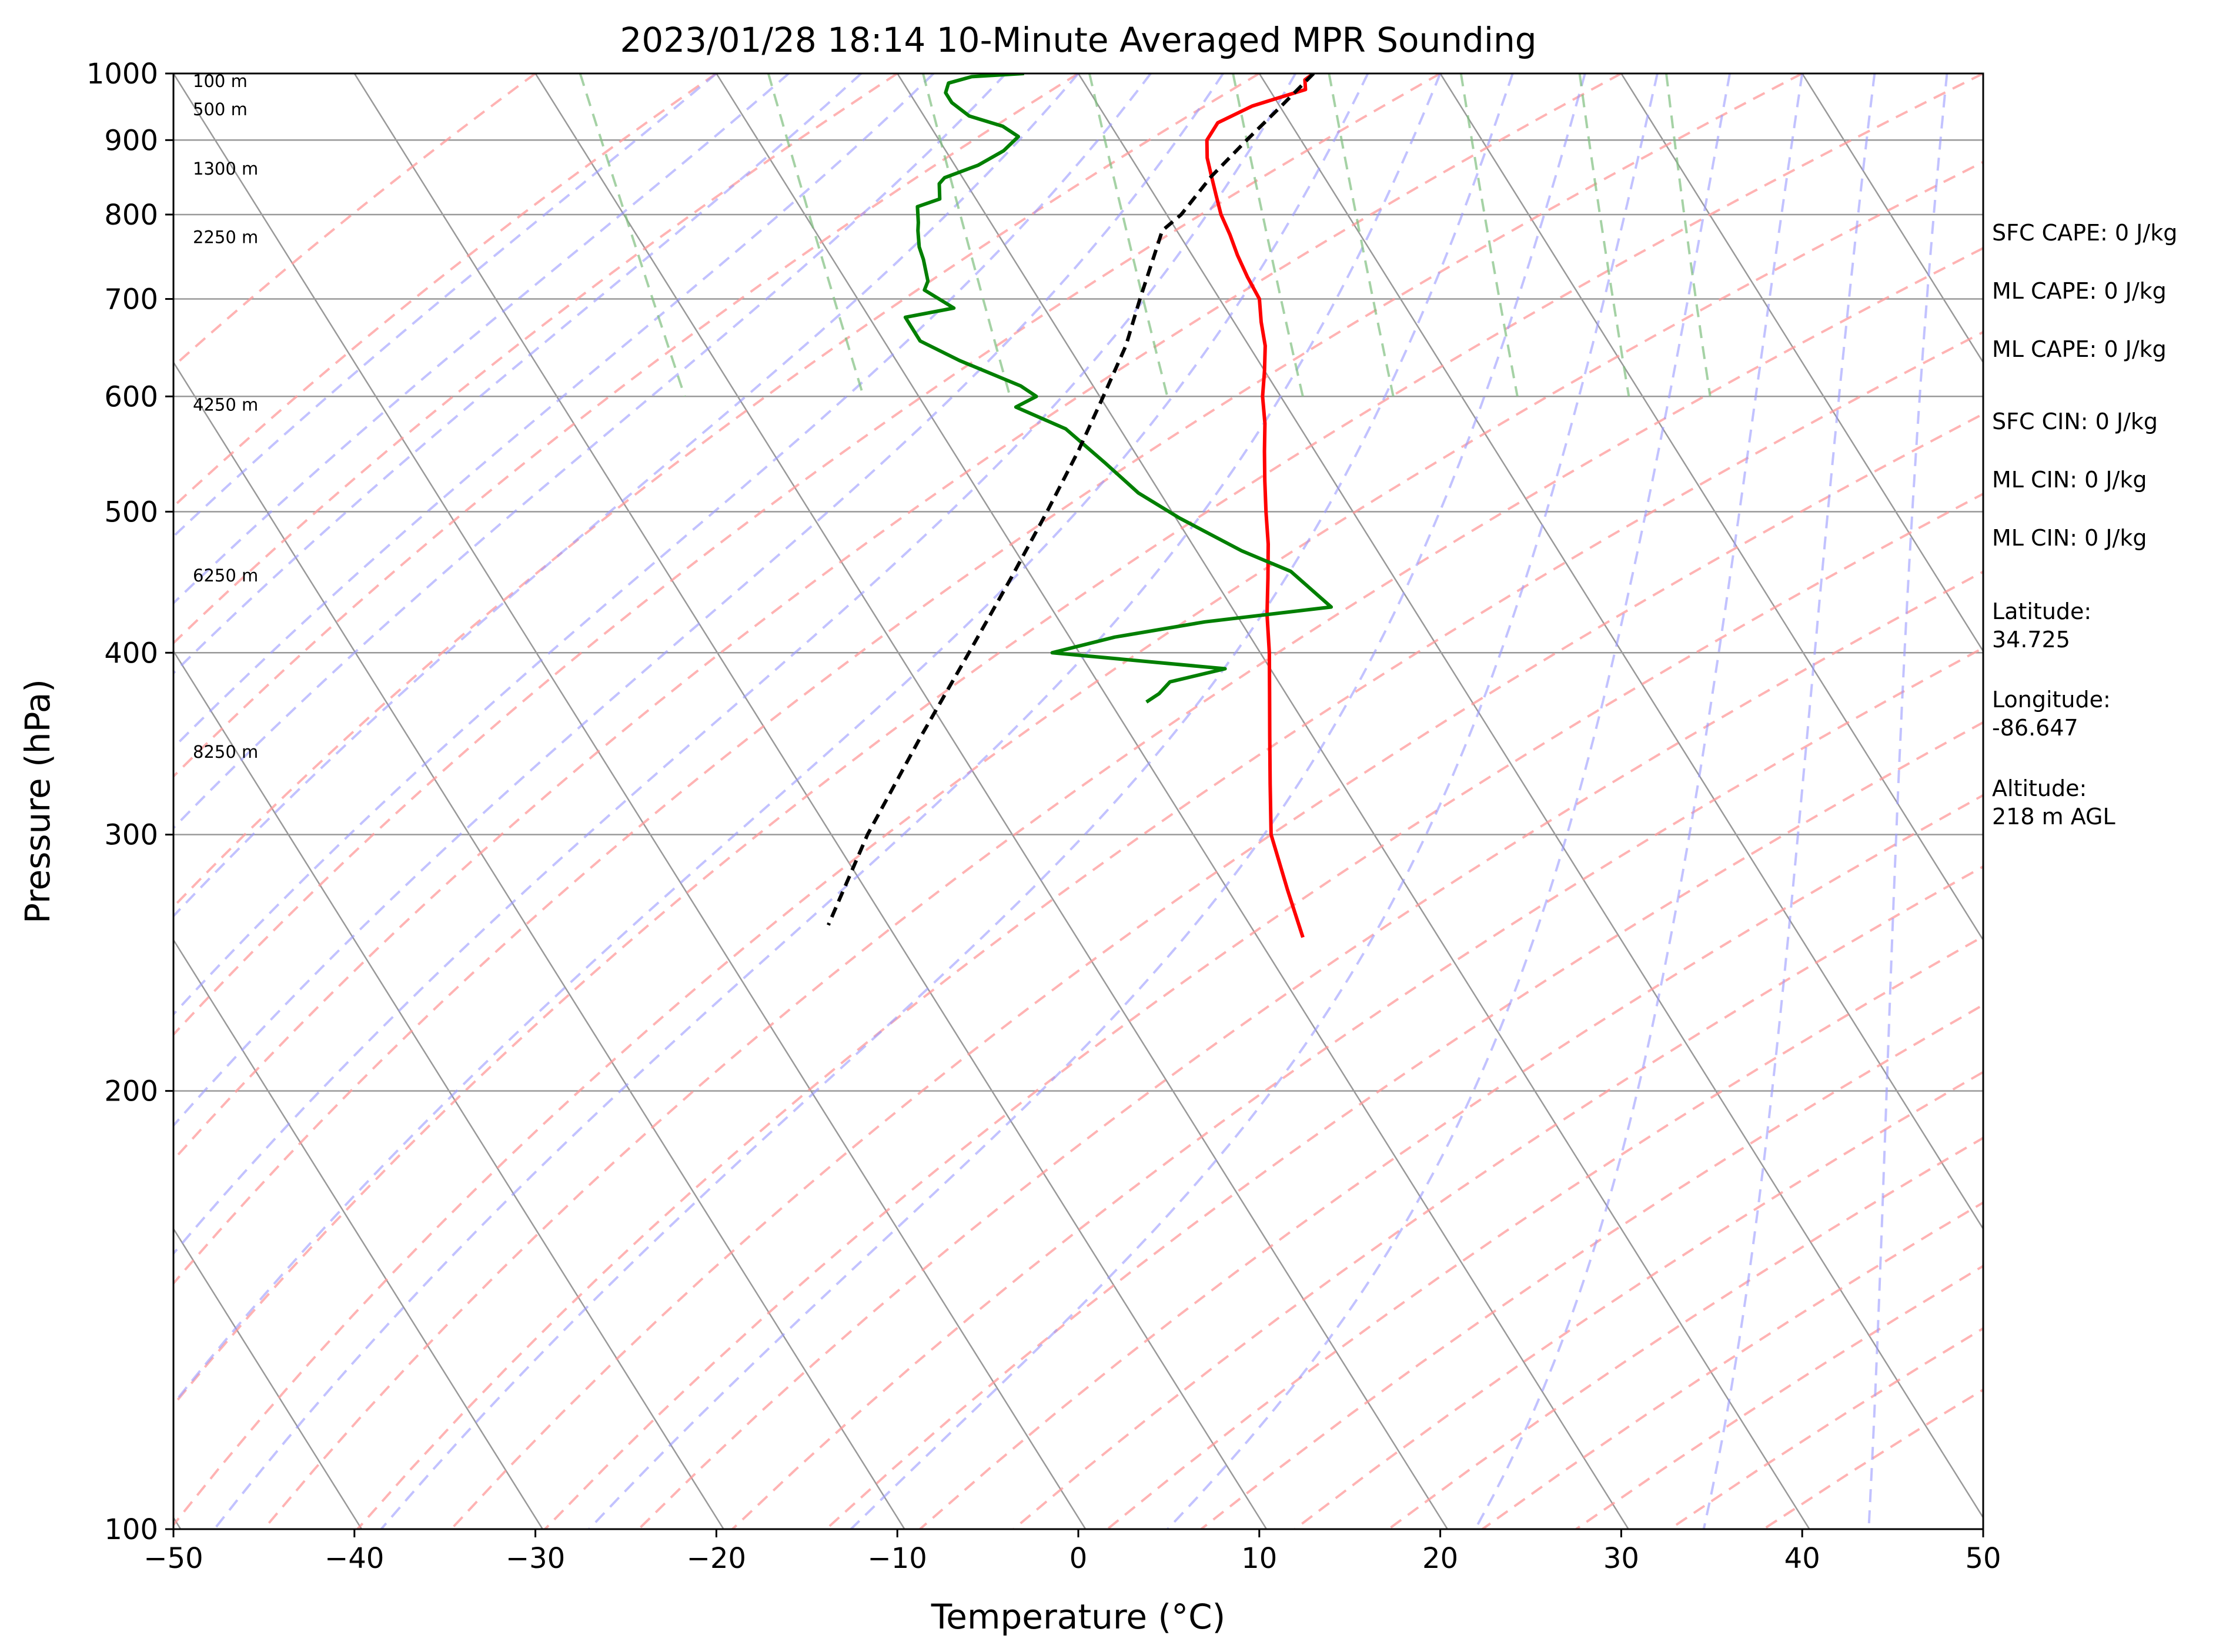 The height and width of the screenshot is (1652, 2226). I want to click on y-tick-label: 400, so click(131, 654).